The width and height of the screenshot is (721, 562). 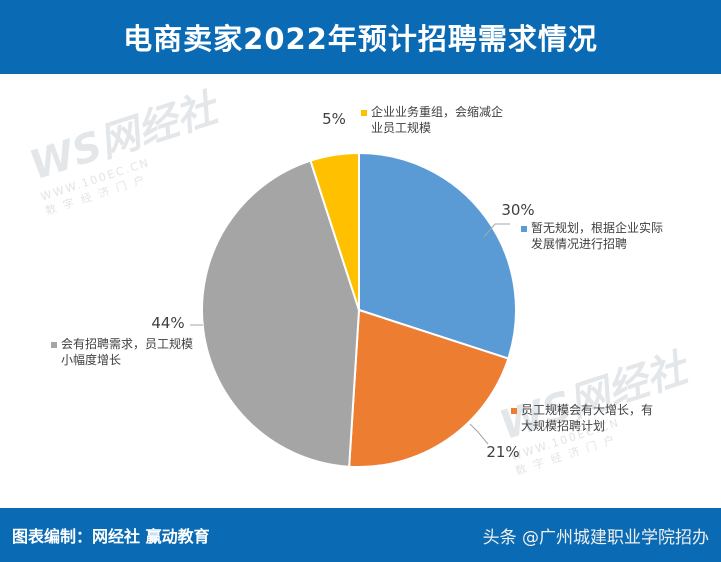 What do you see at coordinates (579, 243) in the screenshot?
I see `category-label: 发展情况进行招聘` at bounding box center [579, 243].